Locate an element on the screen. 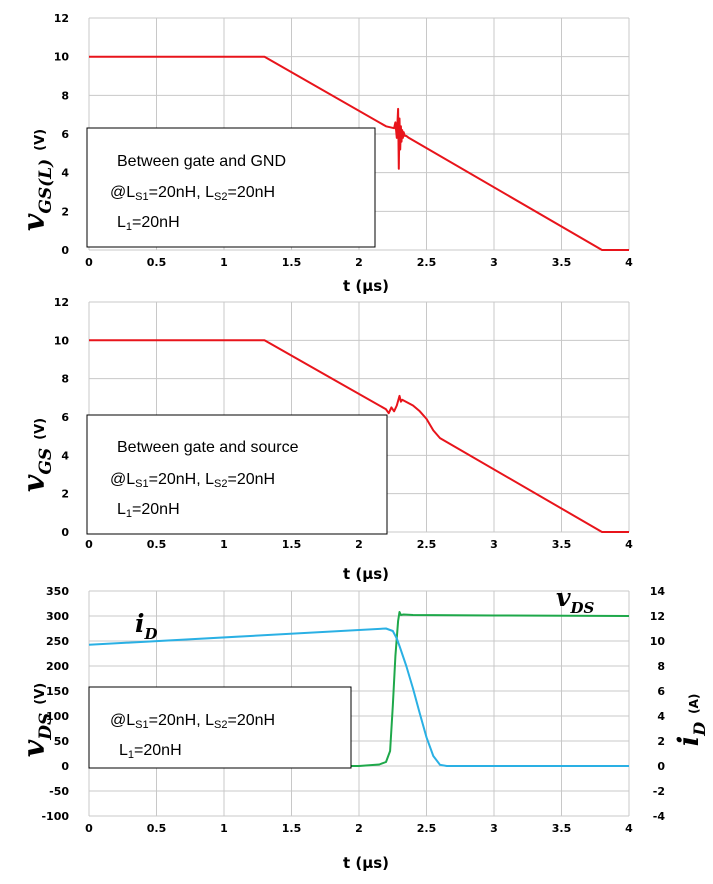  y-tick-label: -100 is located at coordinates (55, 816).